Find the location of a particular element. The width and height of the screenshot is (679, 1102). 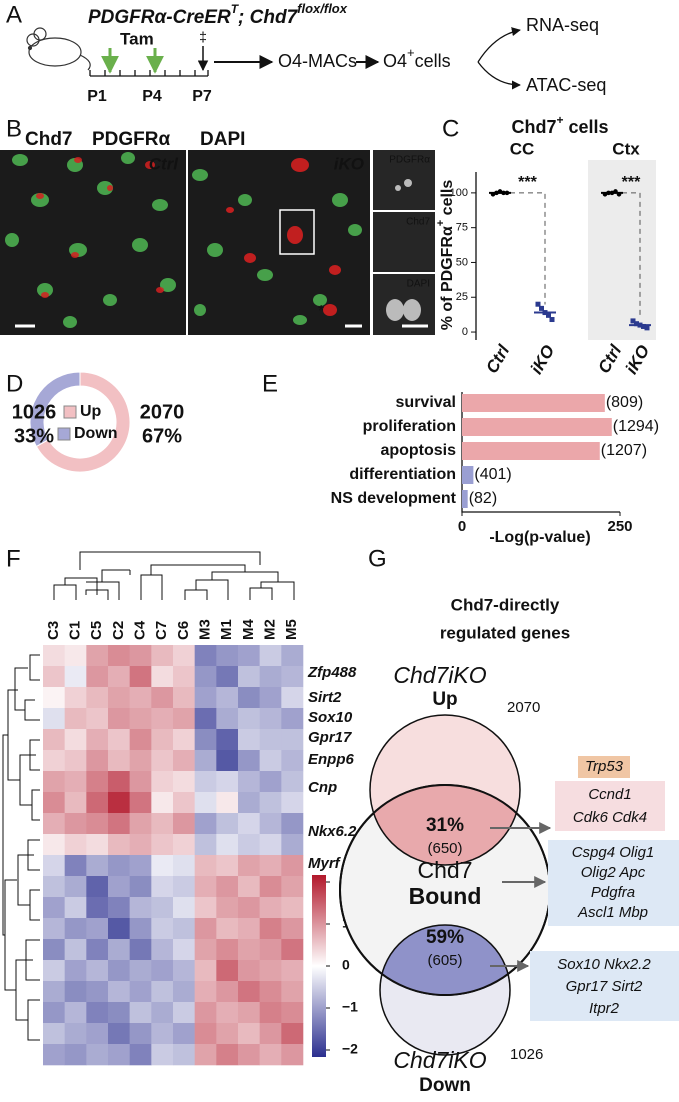

bar is located at coordinates (531, 451).